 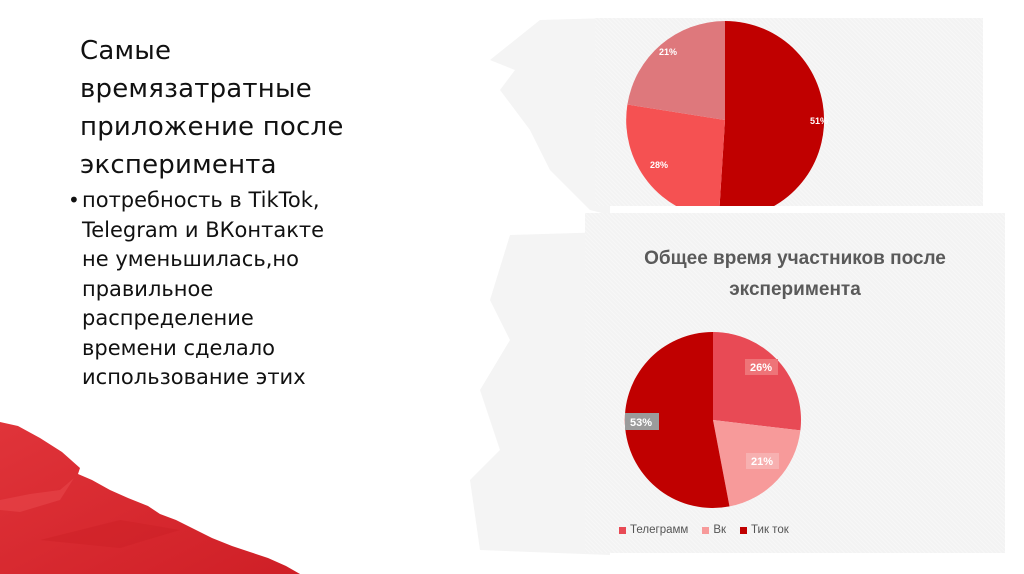 I want to click on title-line: приложение после, so click(x=212, y=127).